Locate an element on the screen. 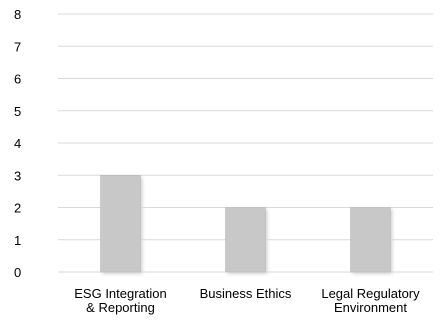 Image resolution: width=447 pixels, height=320 pixels. y-tick-label-1: 1 is located at coordinates (17, 240).